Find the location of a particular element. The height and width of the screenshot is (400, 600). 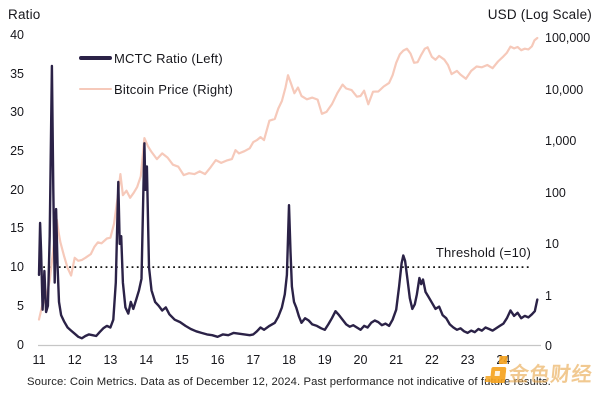

x-axis-tick: 20 is located at coordinates (360, 360).